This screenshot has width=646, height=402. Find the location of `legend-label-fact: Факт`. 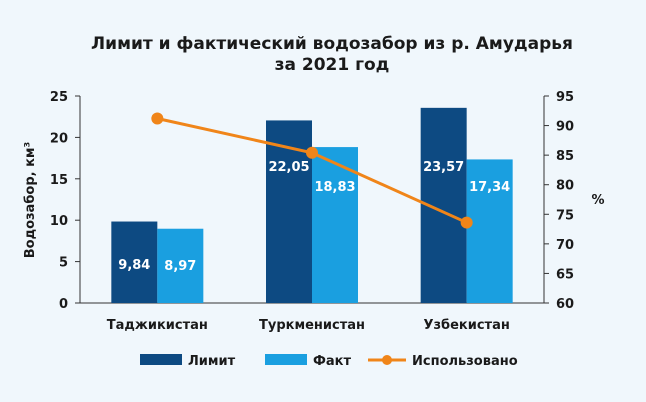

legend-label-fact: Факт is located at coordinates (332, 361).